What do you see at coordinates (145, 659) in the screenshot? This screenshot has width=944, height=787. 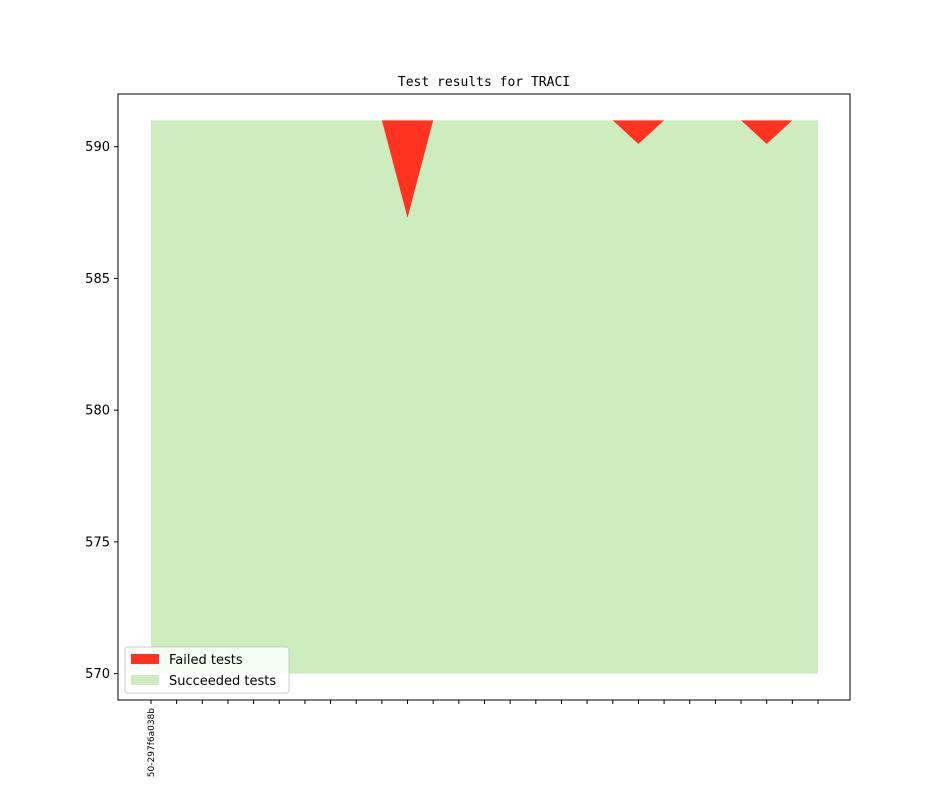 I see `legend-swatch-failed` at bounding box center [145, 659].